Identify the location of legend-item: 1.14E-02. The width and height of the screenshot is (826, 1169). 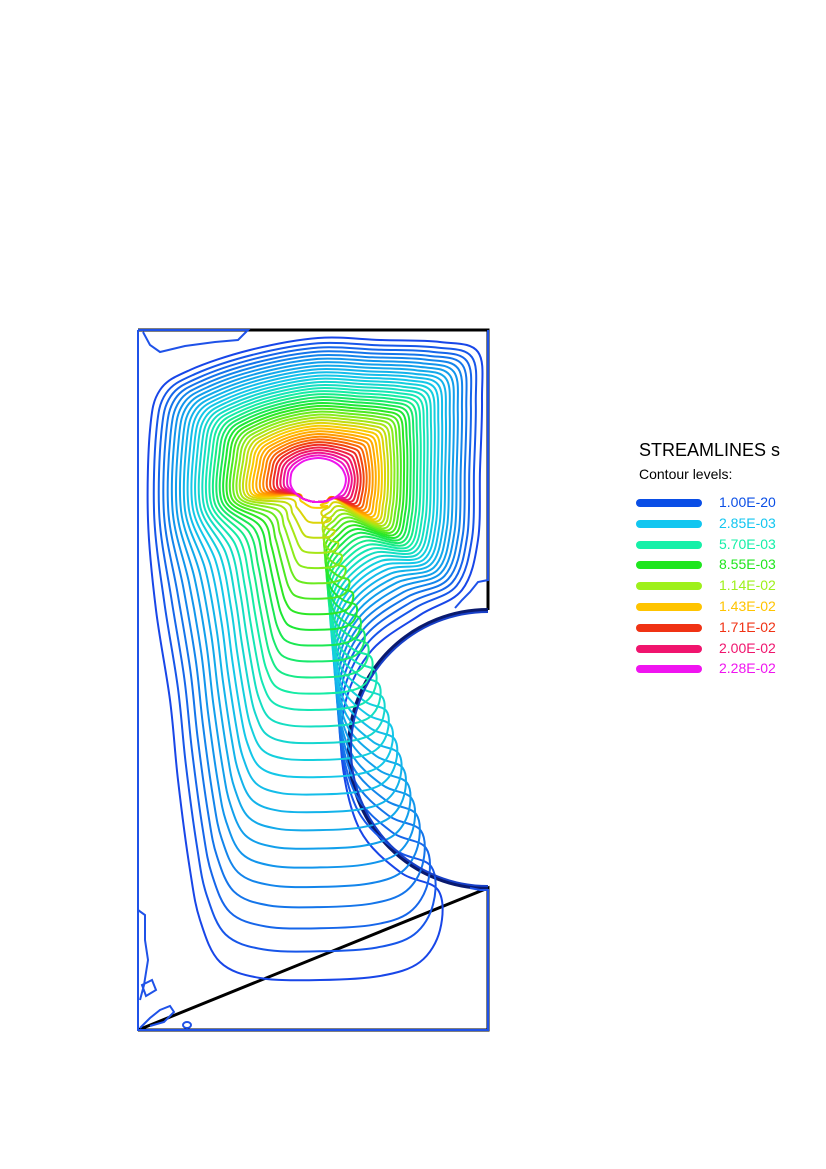
(731, 586).